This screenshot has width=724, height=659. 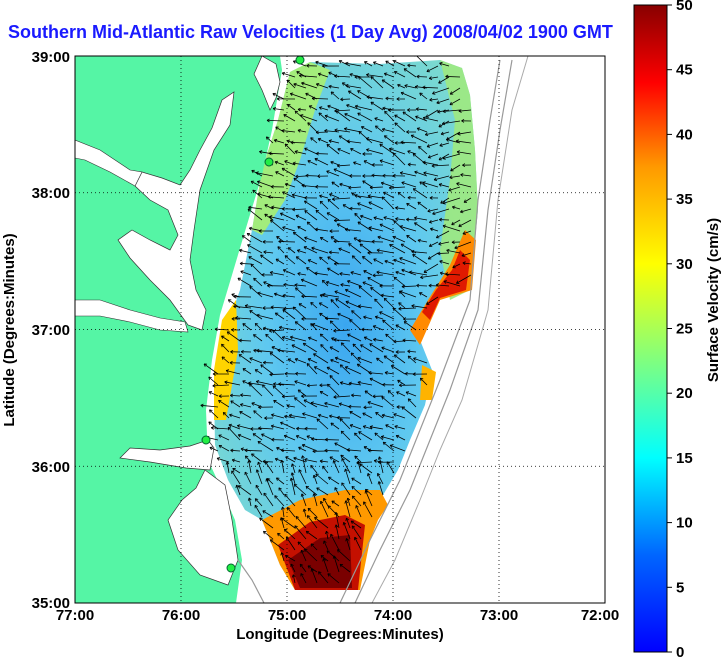 I want to click on radar-site-marker, so click(x=300, y=60).